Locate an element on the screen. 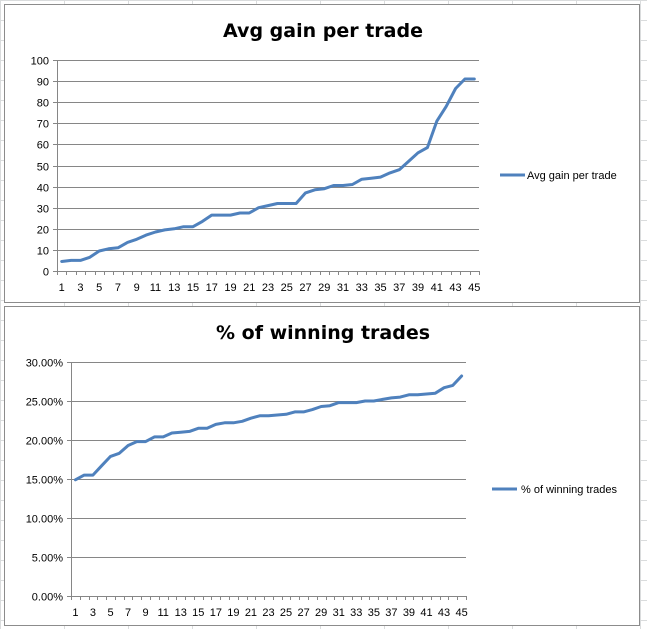 This screenshot has width=647, height=629. y-tick-label: 25.00% is located at coordinates (45, 403).